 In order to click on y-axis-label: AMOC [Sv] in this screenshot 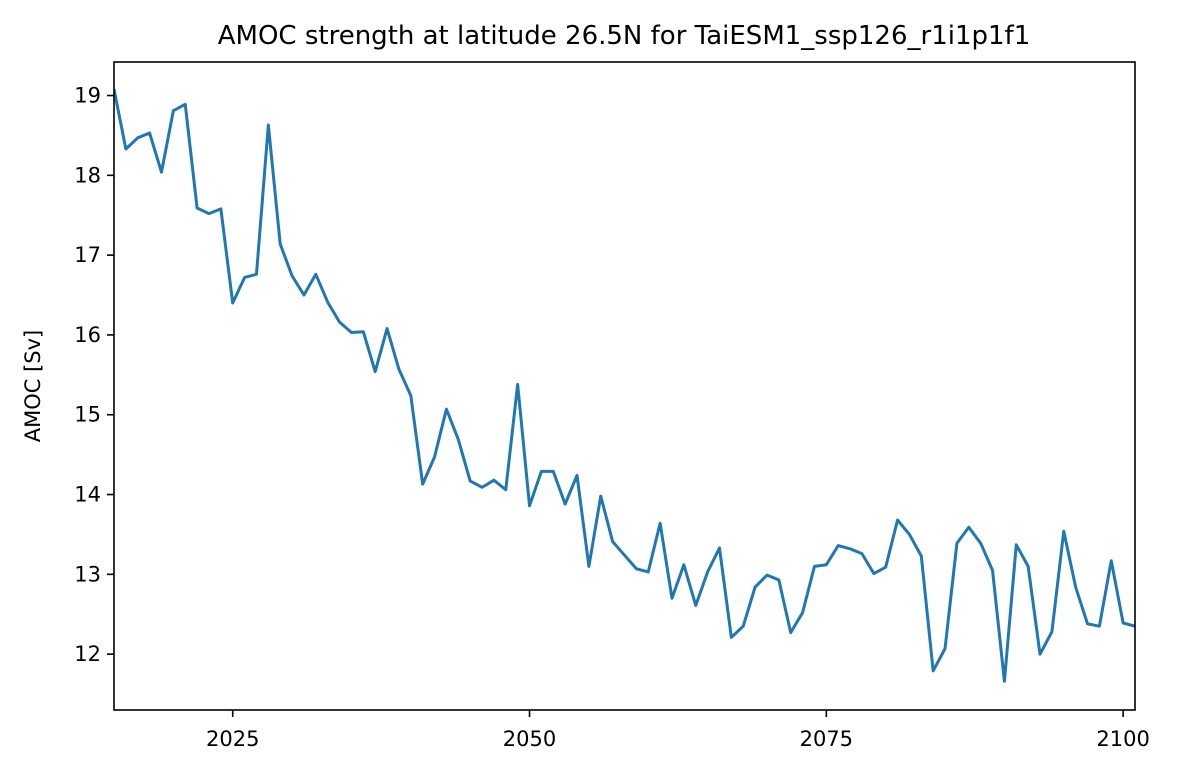, I will do `click(33, 386)`.